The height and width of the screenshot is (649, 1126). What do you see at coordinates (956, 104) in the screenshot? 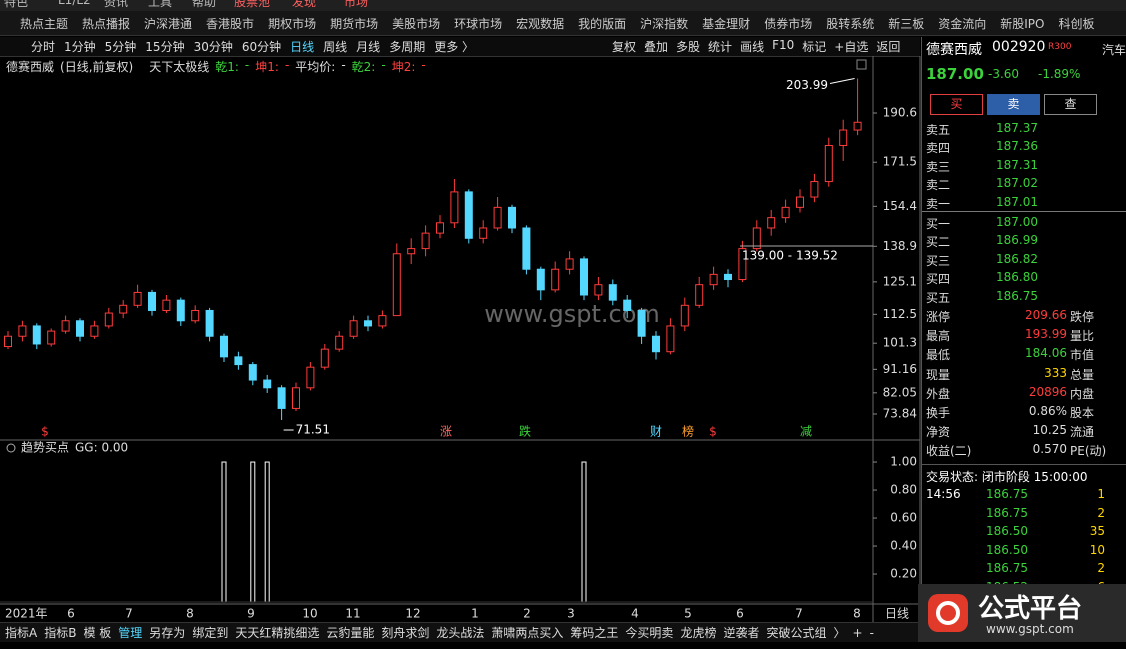
I see `trade-button: 买` at bounding box center [956, 104].